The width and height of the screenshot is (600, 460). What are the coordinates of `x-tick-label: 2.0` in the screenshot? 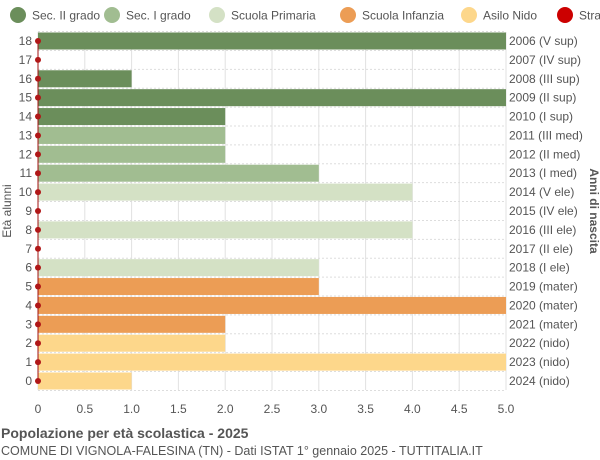 It's located at (225, 409).